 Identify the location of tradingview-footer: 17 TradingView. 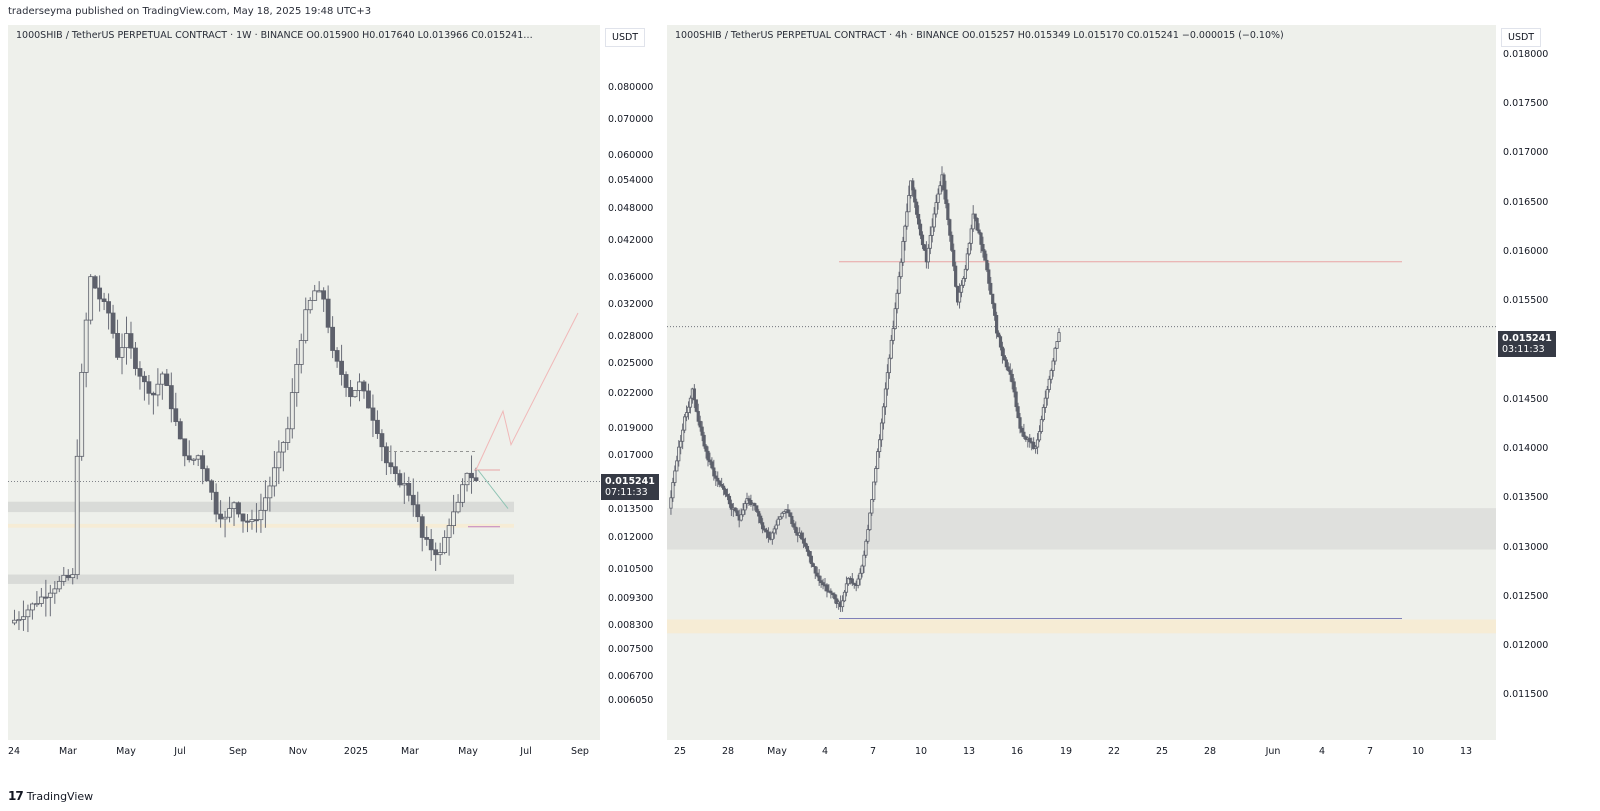
(50, 796).